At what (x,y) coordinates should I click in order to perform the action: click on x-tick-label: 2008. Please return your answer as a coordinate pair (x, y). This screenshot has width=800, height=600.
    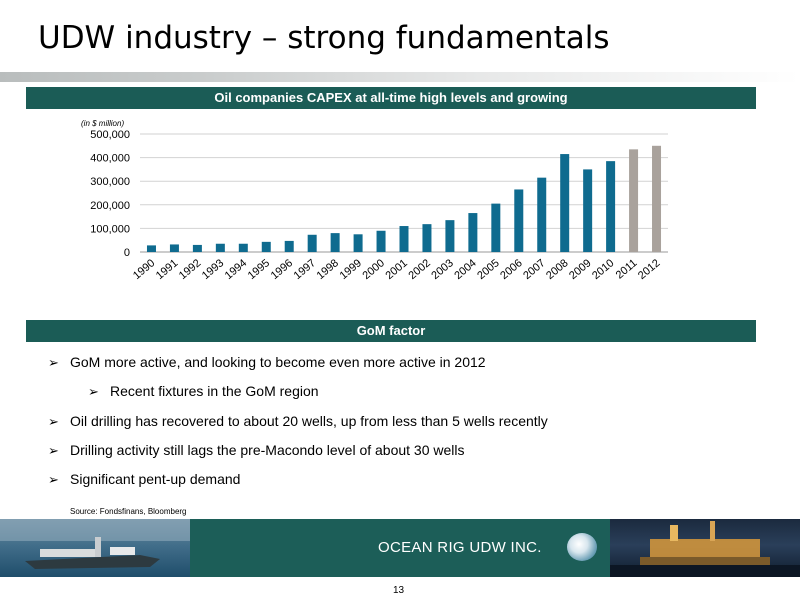
    Looking at the image, I should click on (557, 269).